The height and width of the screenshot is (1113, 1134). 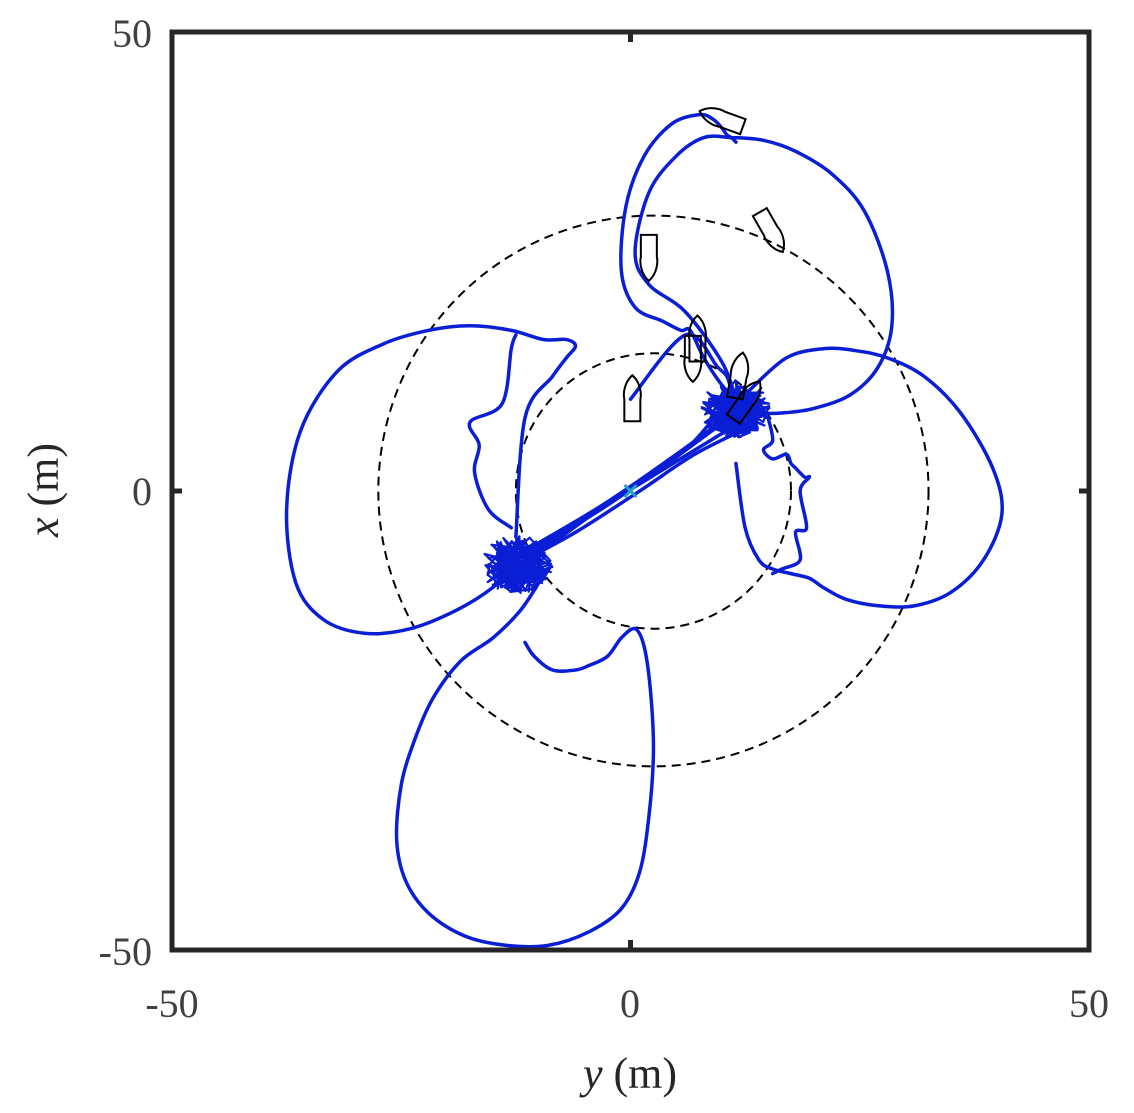 I want to click on y-tick-label-max: 50, so click(x=132, y=33).